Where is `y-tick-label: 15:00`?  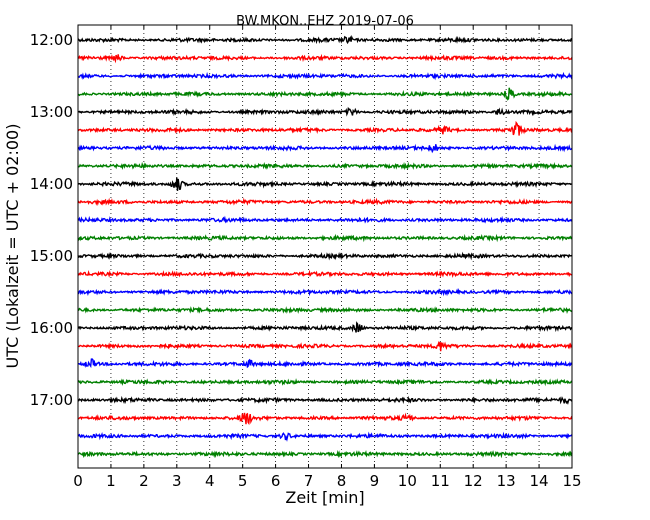
y-tick-label: 15:00 is located at coordinates (51, 256).